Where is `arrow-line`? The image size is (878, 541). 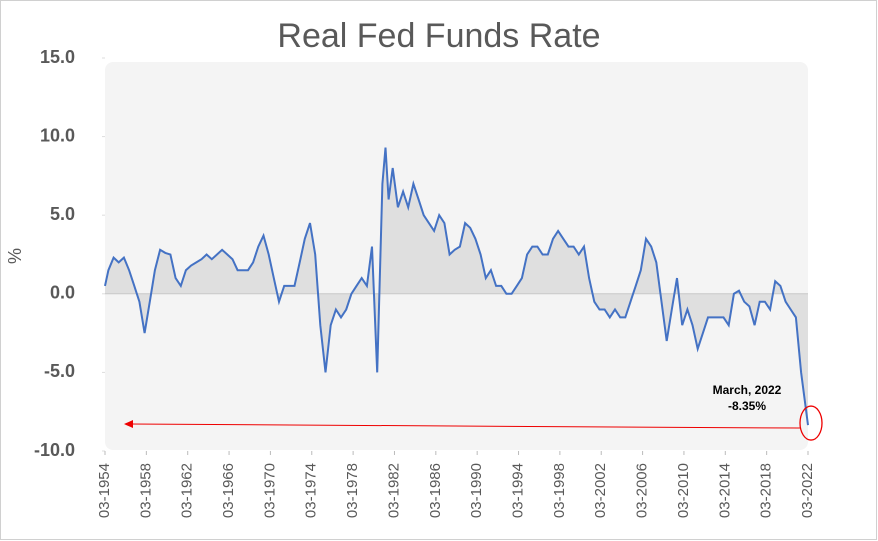
arrow-line is located at coordinates (465, 426).